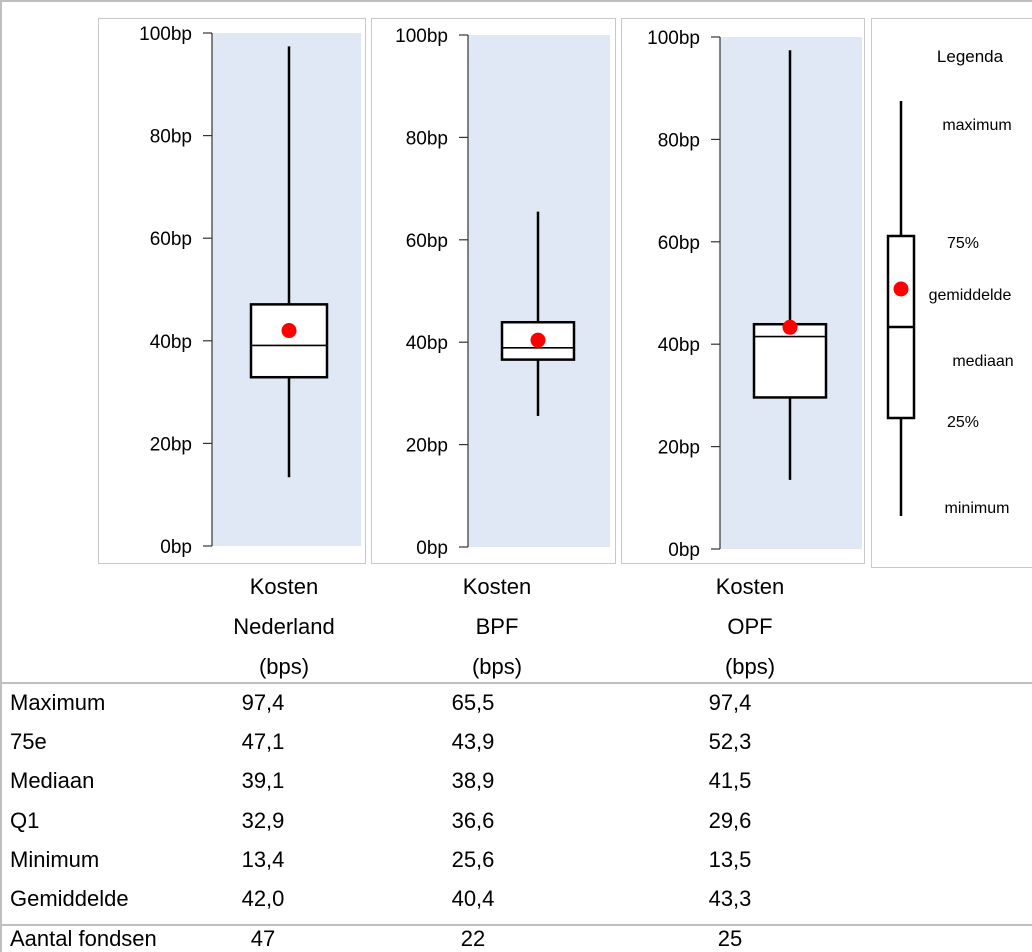 The width and height of the screenshot is (1032, 952). I want to click on table-cell: 39,1, so click(263, 780).